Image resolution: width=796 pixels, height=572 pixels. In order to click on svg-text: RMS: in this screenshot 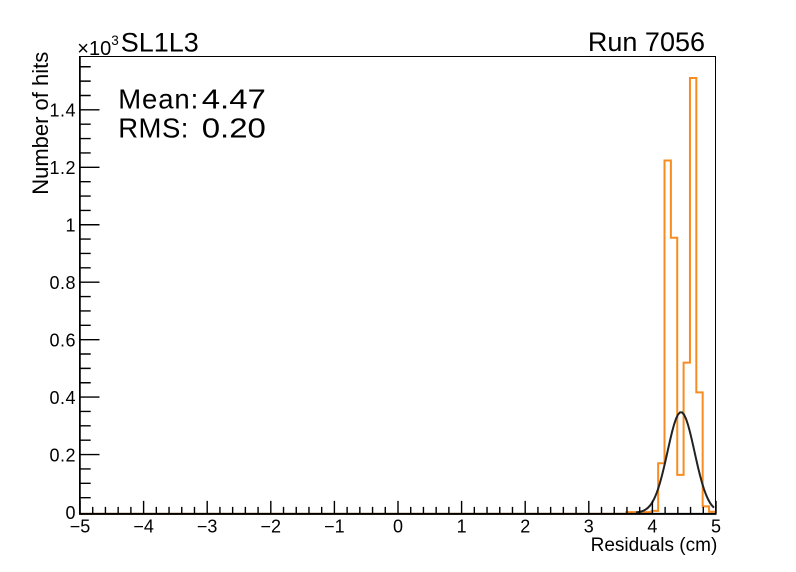, I will do `click(153, 127)`.